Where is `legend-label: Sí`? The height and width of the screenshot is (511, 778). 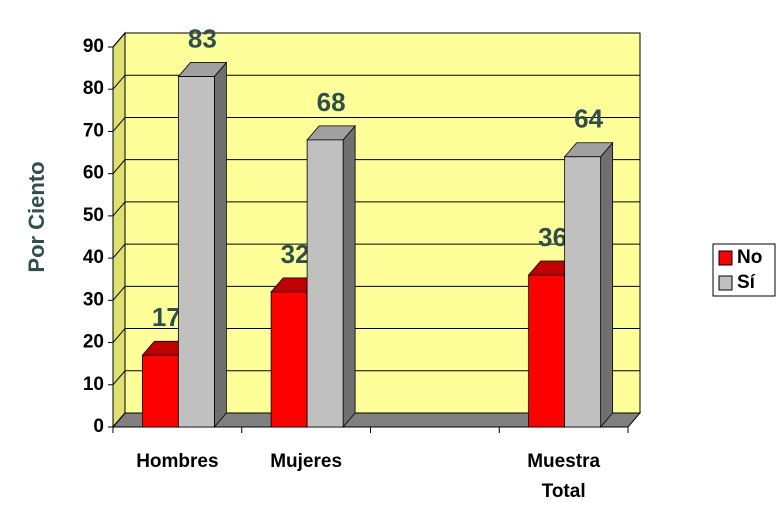 legend-label: Sí is located at coordinates (746, 282).